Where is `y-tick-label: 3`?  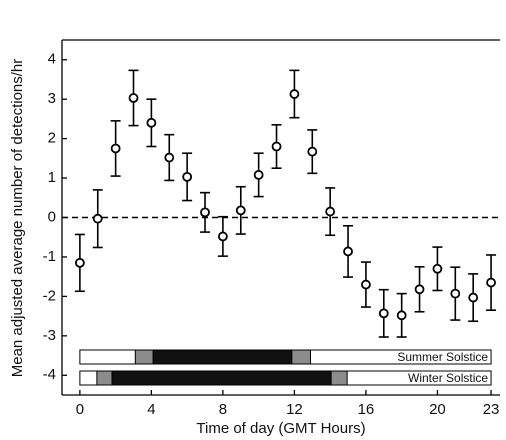 y-tick-label: 3 is located at coordinates (52, 98).